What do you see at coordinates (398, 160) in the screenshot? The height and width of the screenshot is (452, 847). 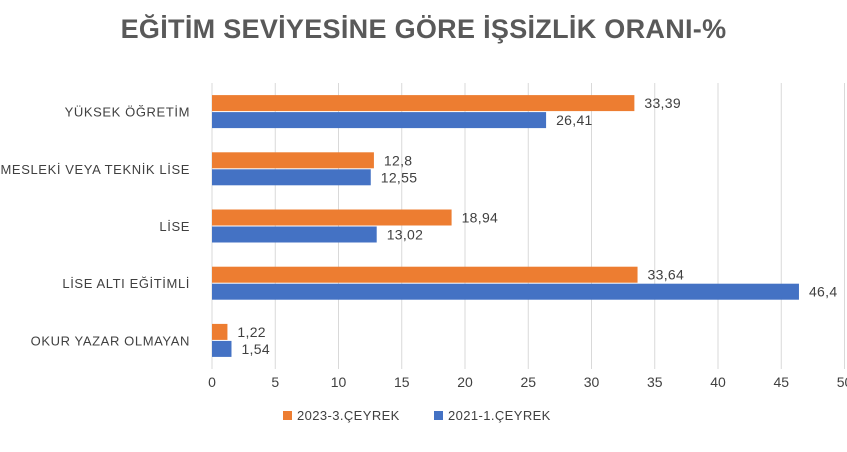 I see `data-label: 12,8` at bounding box center [398, 160].